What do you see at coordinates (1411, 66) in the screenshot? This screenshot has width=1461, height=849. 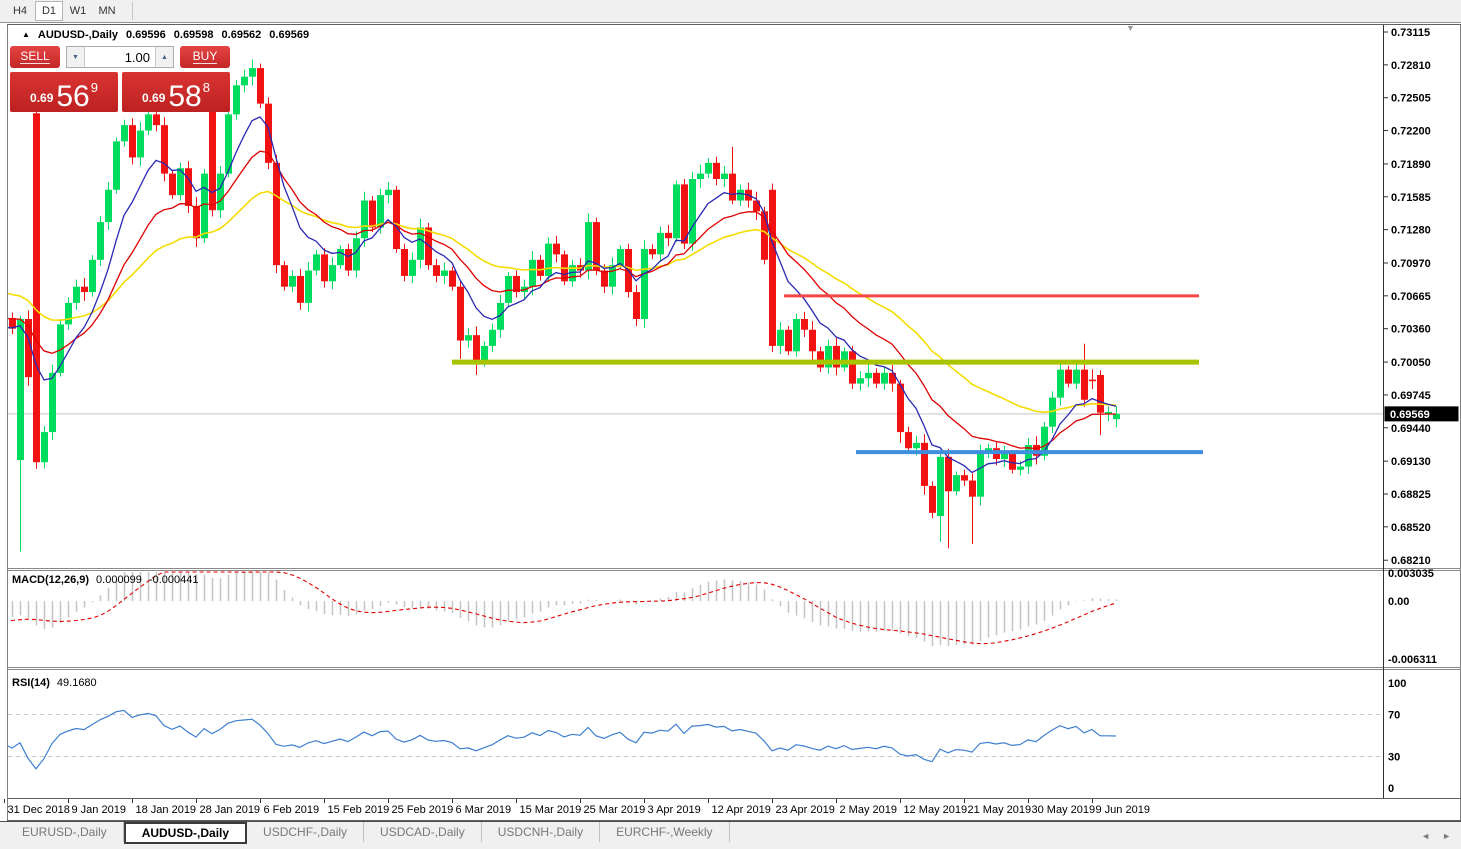 I see `svg-text: 0.72810` at bounding box center [1411, 66].